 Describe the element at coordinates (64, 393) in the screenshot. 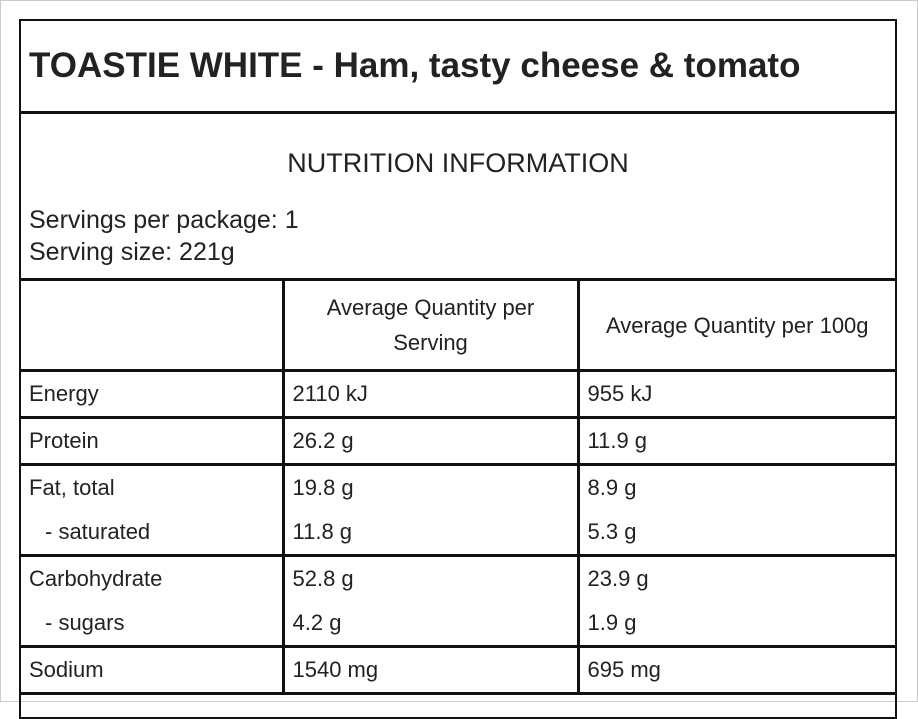

I see `nutrient-name: Energy` at that location.